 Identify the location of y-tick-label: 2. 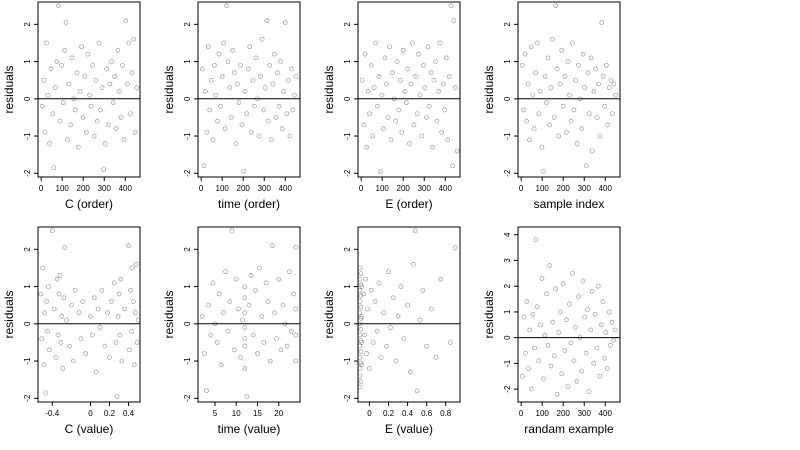
(27, 249).